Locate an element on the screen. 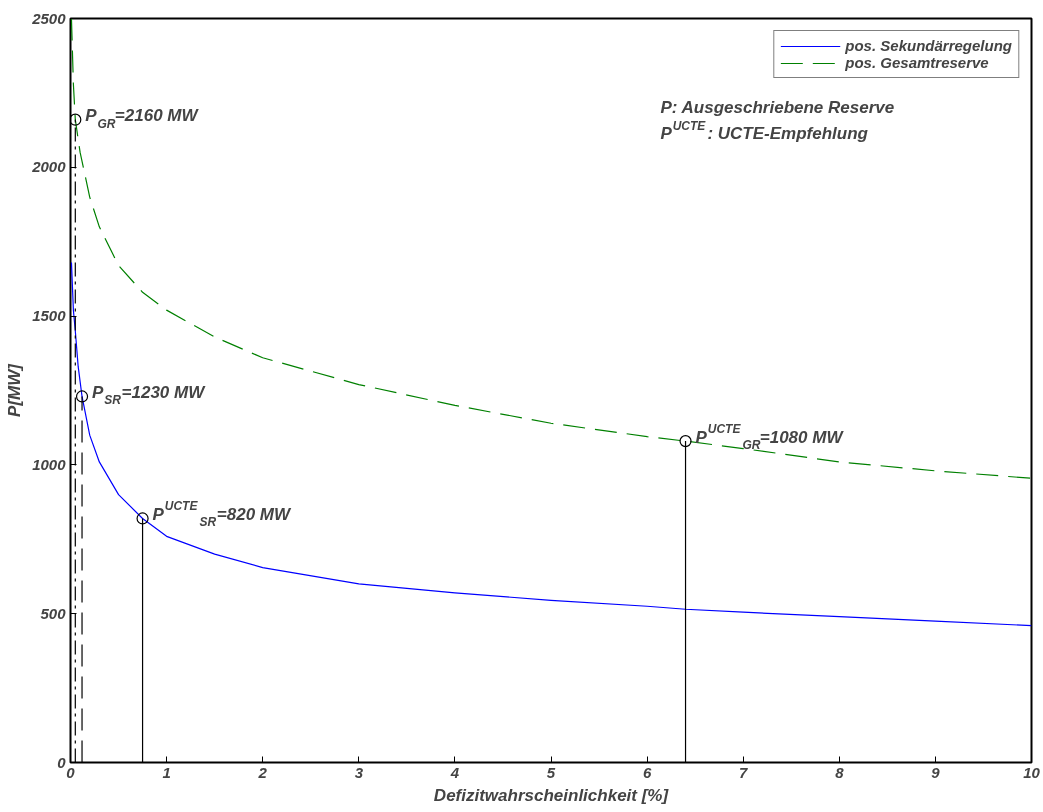  y-axis-title: P[MW] is located at coordinates (15, 389).